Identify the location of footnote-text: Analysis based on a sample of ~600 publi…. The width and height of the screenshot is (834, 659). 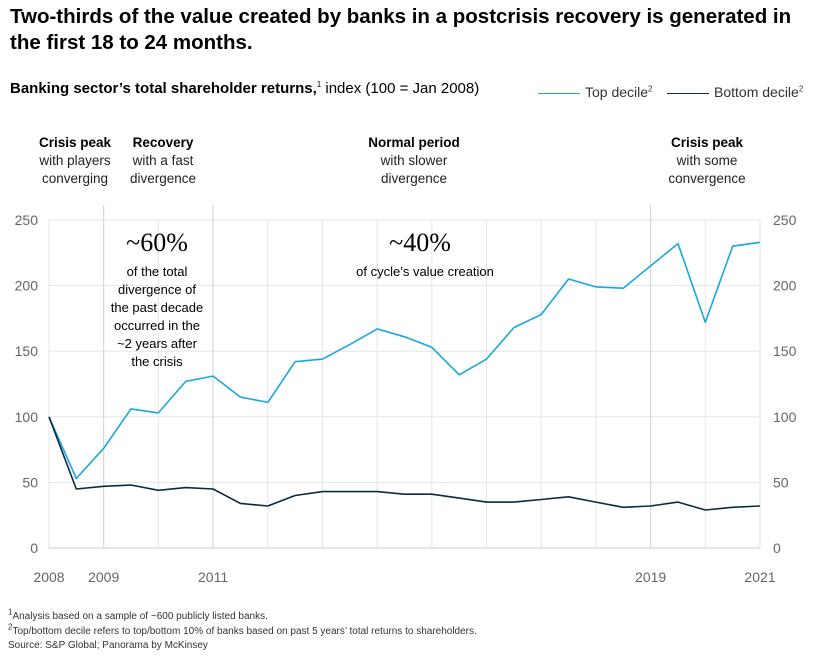
(140, 616).